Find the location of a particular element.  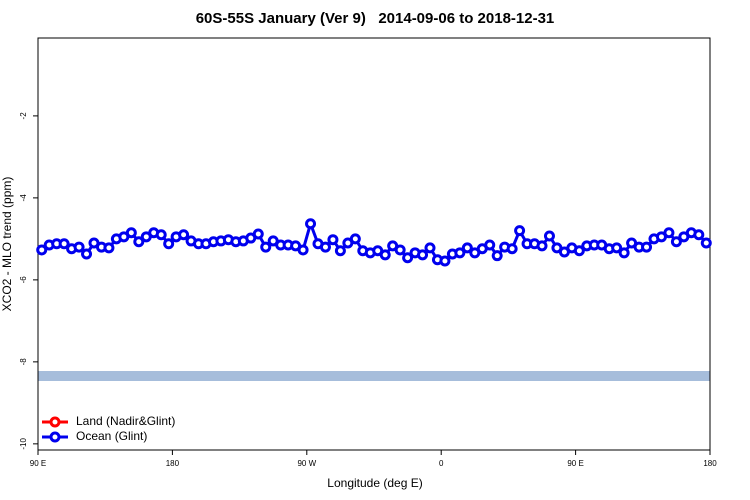

y-tick-label: -6 is located at coordinates (23, 280).